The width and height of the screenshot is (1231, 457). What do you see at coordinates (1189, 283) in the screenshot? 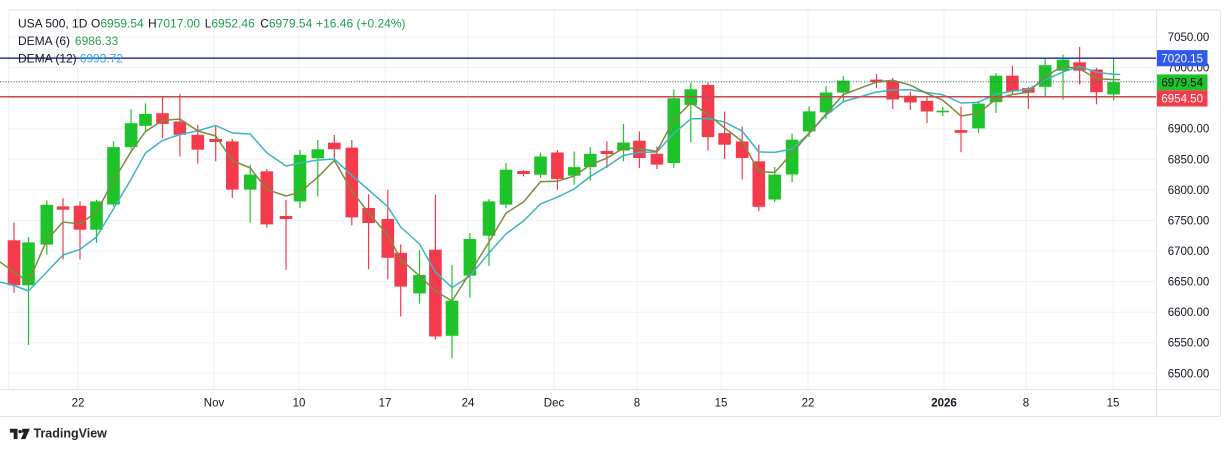
I see `svg-text: 6650.00` at bounding box center [1189, 283].